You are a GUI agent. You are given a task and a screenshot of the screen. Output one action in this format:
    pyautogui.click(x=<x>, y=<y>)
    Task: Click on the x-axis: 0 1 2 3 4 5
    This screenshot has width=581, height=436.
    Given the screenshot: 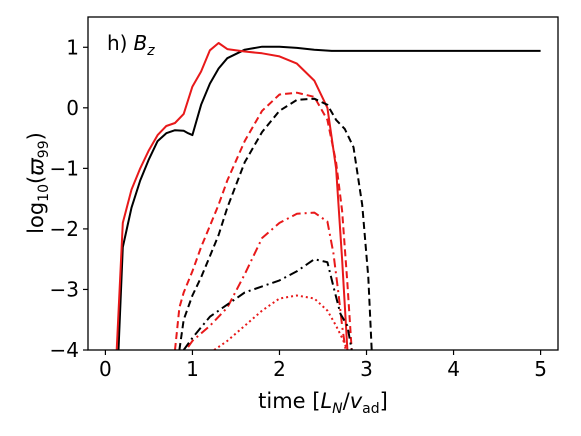 What is the action you would take?
    pyautogui.click(x=323, y=365)
    